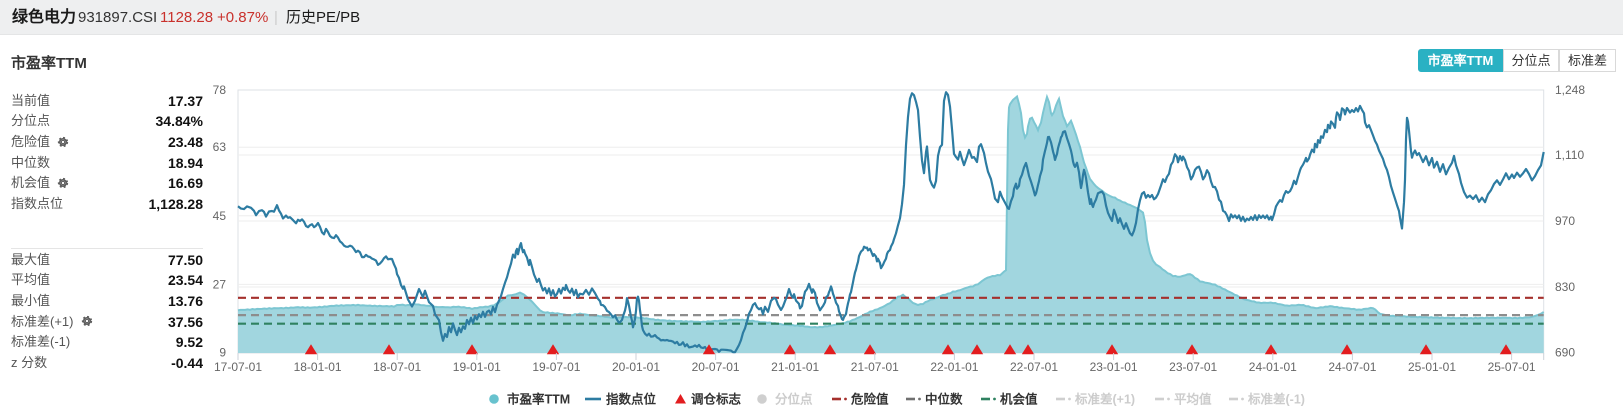 The height and width of the screenshot is (413, 1623). I want to click on svg-text: 21-07-01, so click(875, 367).